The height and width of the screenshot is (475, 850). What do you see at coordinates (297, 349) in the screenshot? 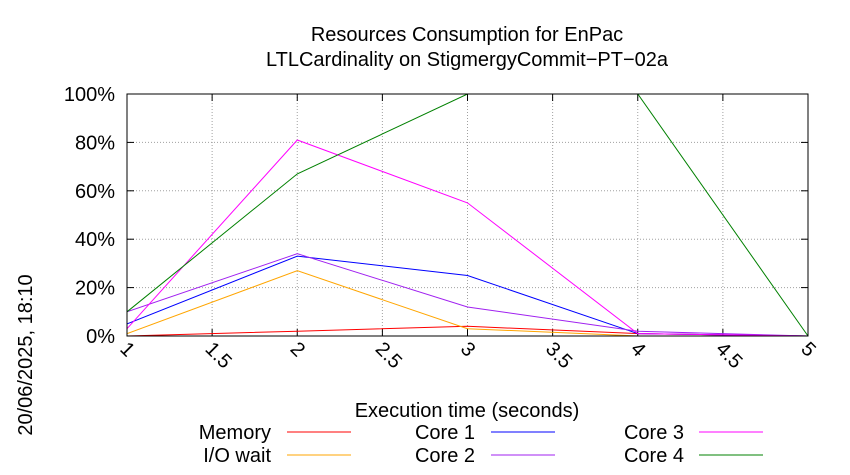
I see `x-tick-label: 2` at bounding box center [297, 349].